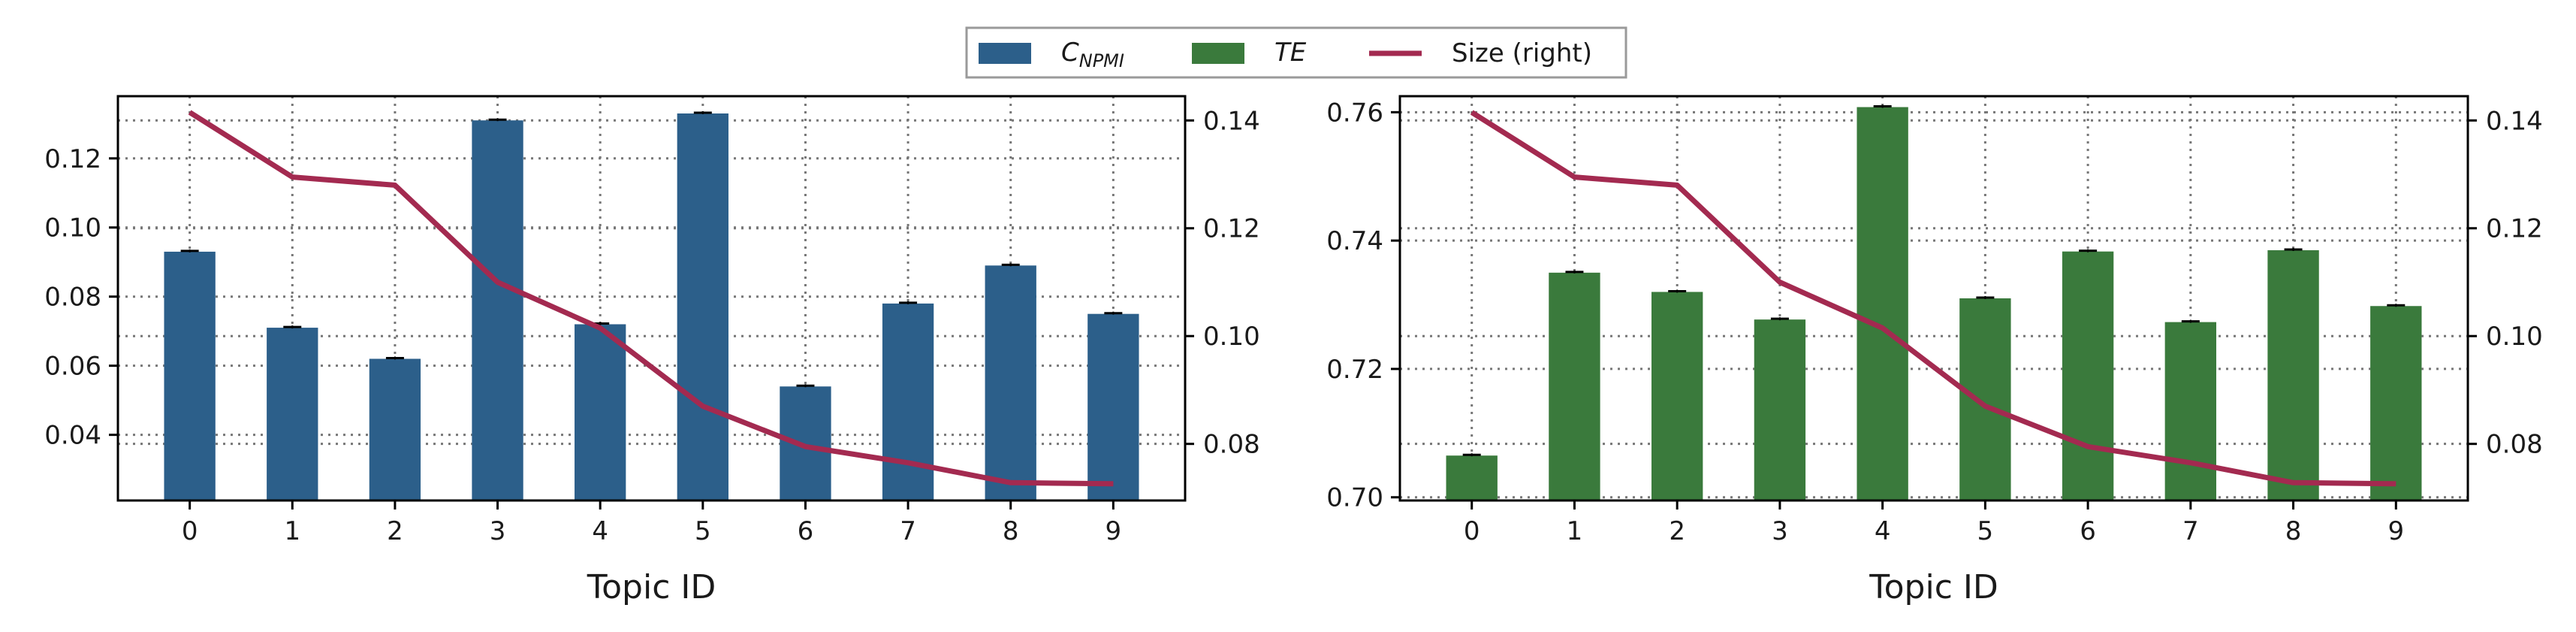 Image resolution: width=2576 pixels, height=632 pixels. Describe the element at coordinates (1354, 113) in the screenshot. I see `y-tick-label-left: 0.76` at that location.